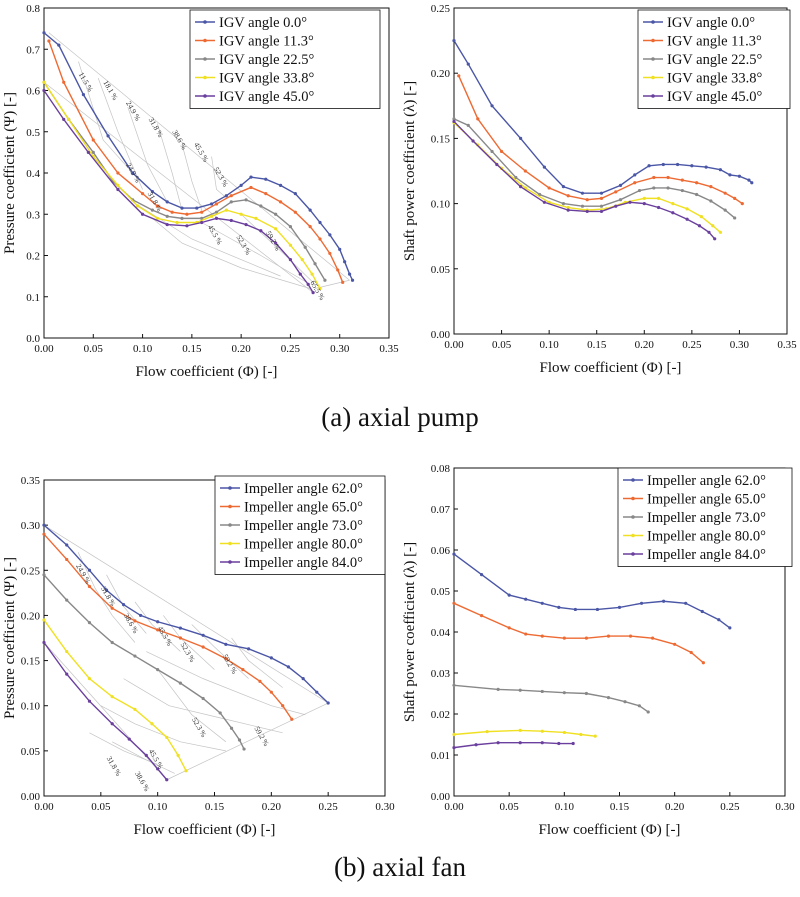  Describe the element at coordinates (133, 110) in the screenshot. I see `efficiency-label: 24.9 %` at that location.